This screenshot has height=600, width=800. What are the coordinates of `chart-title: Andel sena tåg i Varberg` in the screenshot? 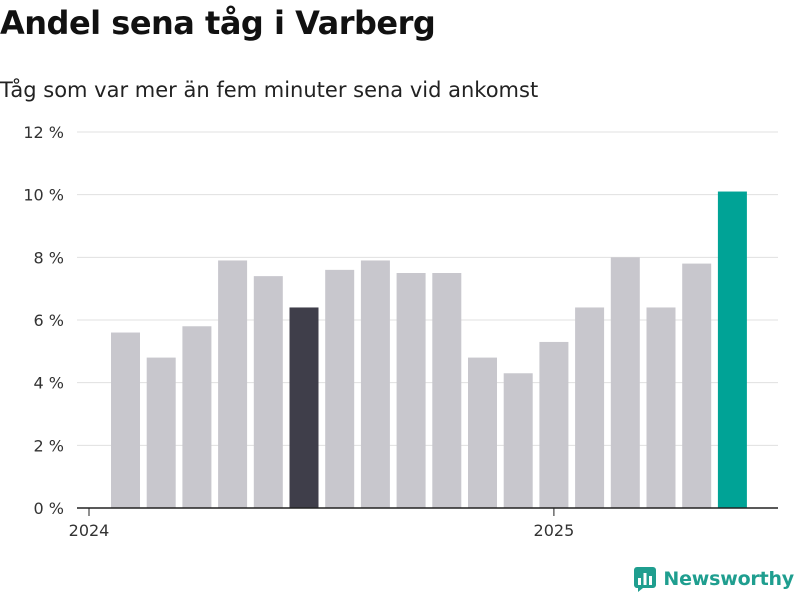 It's located at (218, 23).